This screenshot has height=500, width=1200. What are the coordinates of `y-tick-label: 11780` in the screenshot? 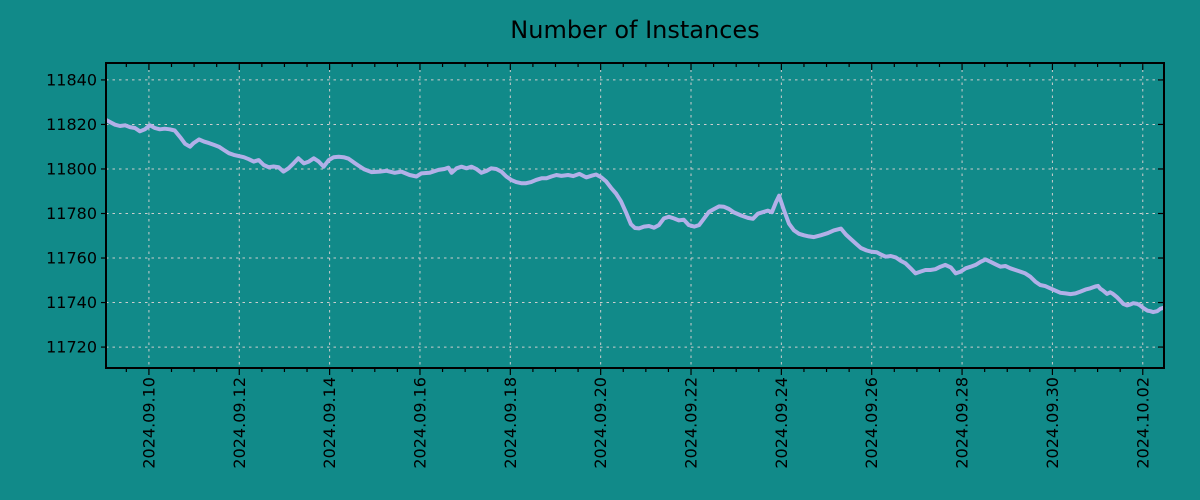 It's located at (71, 213).